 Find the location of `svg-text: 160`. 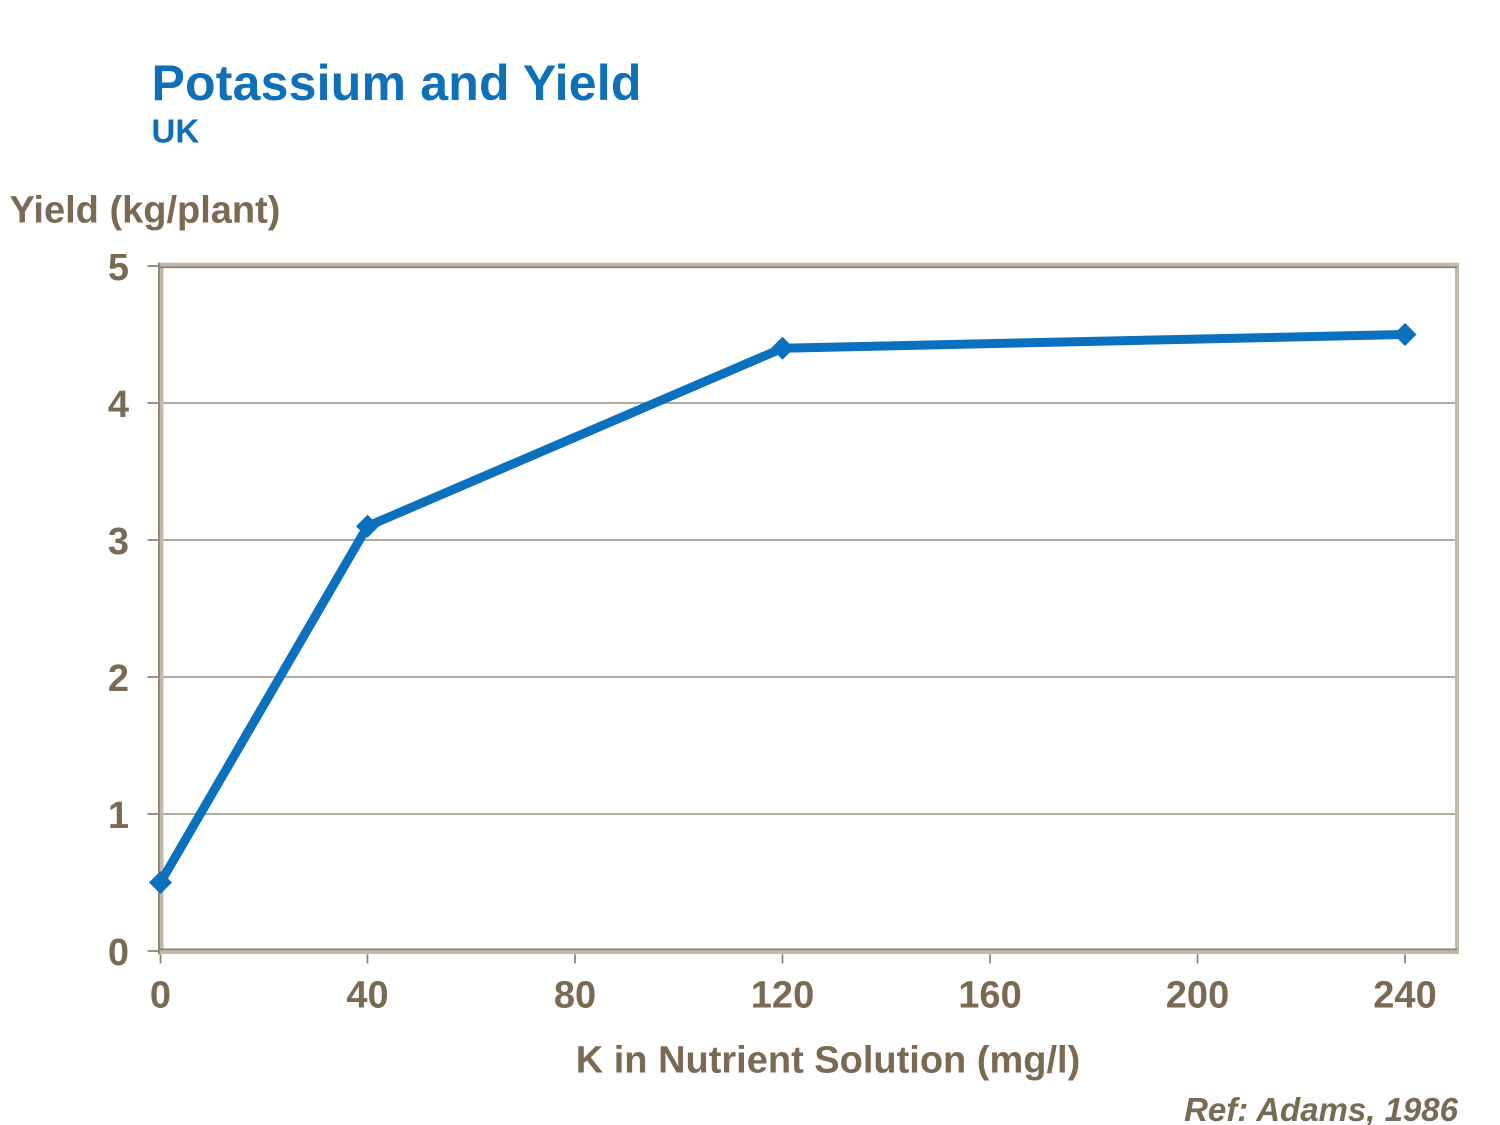

svg-text: 160 is located at coordinates (989, 996).